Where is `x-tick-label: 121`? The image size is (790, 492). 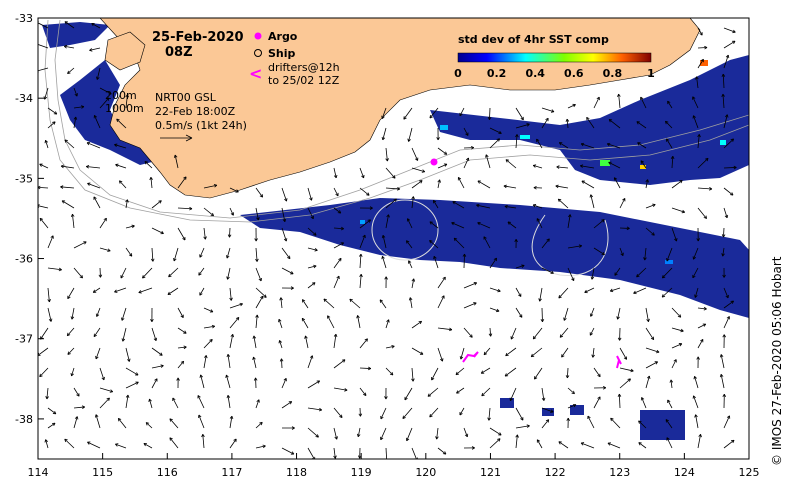 x-tick-label: 121 is located at coordinates (490, 472).